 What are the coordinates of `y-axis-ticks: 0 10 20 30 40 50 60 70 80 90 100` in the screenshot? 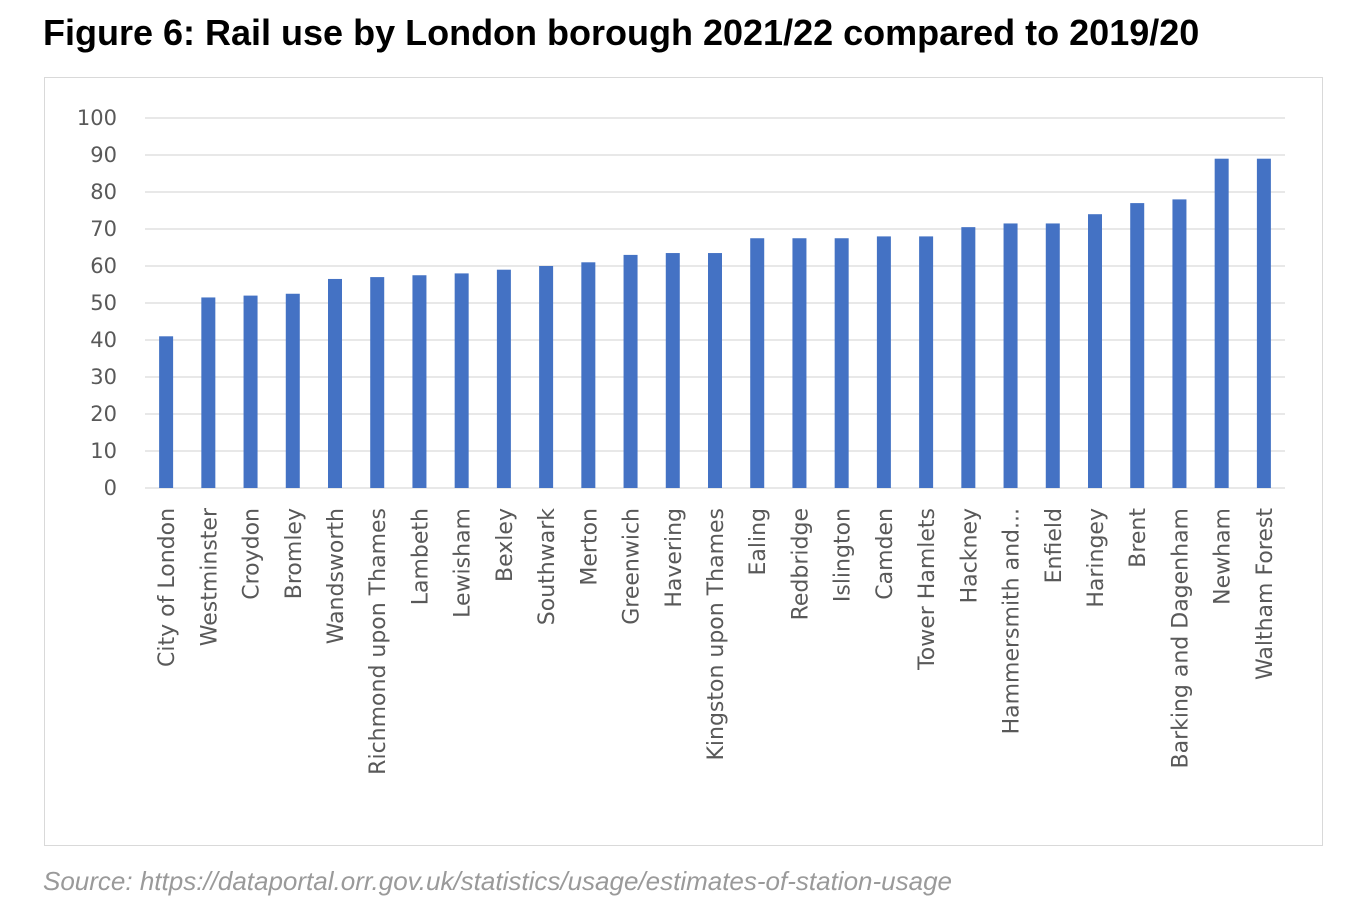 It's located at (97, 303).